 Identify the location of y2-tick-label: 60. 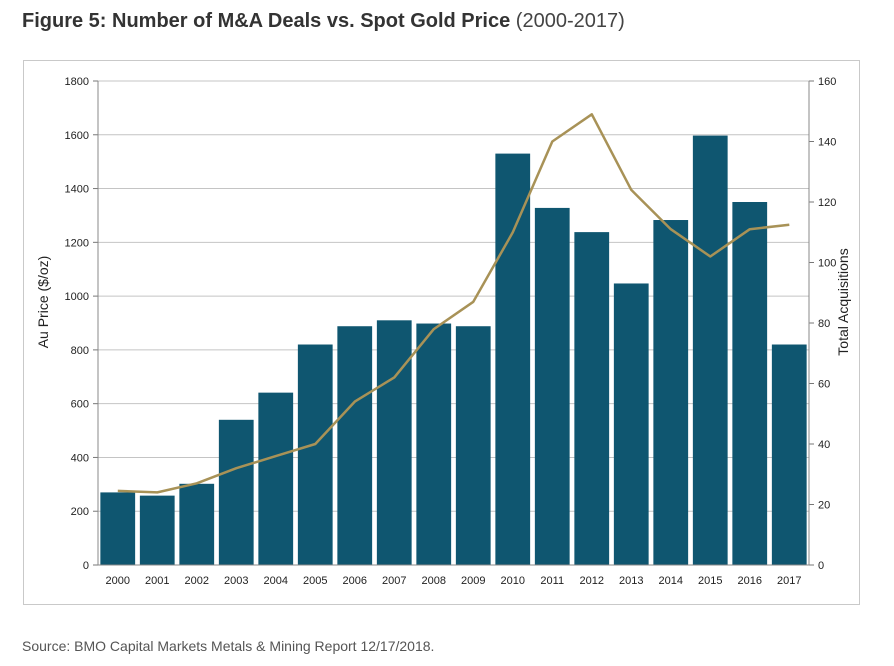
(824, 385).